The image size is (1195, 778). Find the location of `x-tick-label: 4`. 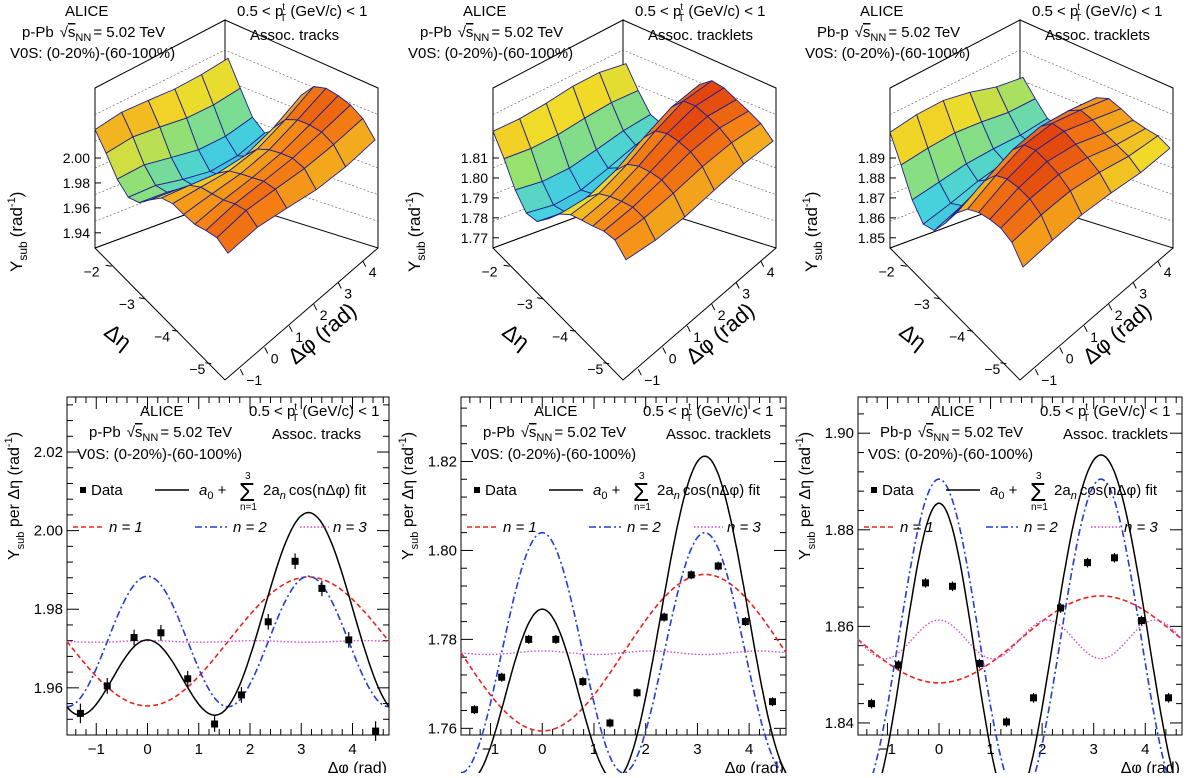

x-tick-label: 4 is located at coordinates (1145, 749).